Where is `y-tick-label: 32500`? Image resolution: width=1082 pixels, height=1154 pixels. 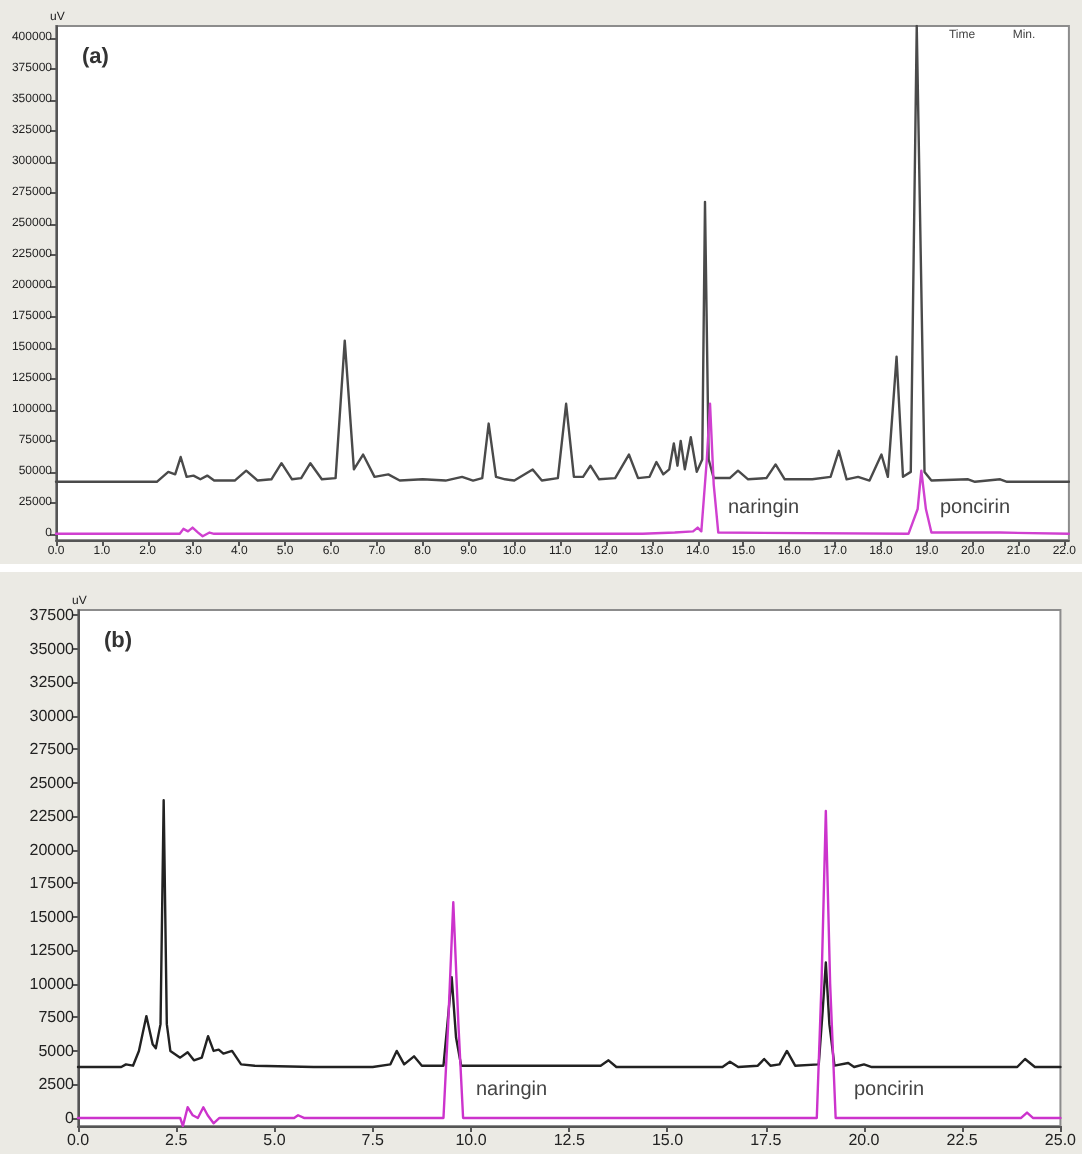 y-tick-label: 32500 is located at coordinates (52, 682).